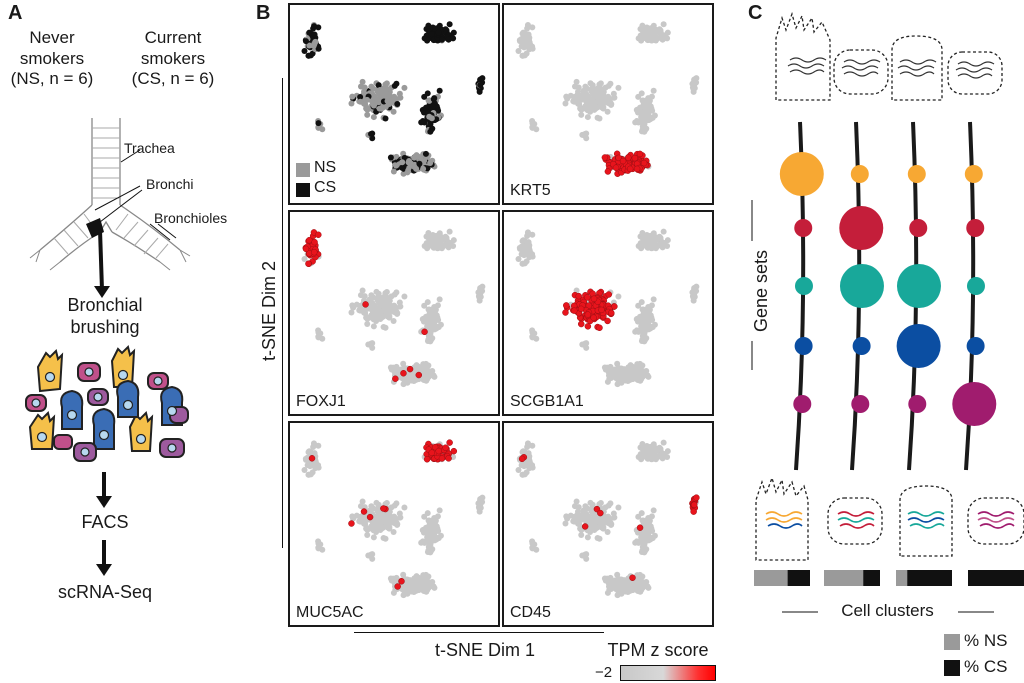 Image resolution: width=1024 pixels, height=683 pixels. I want to click on current-text: Current, so click(173, 37).